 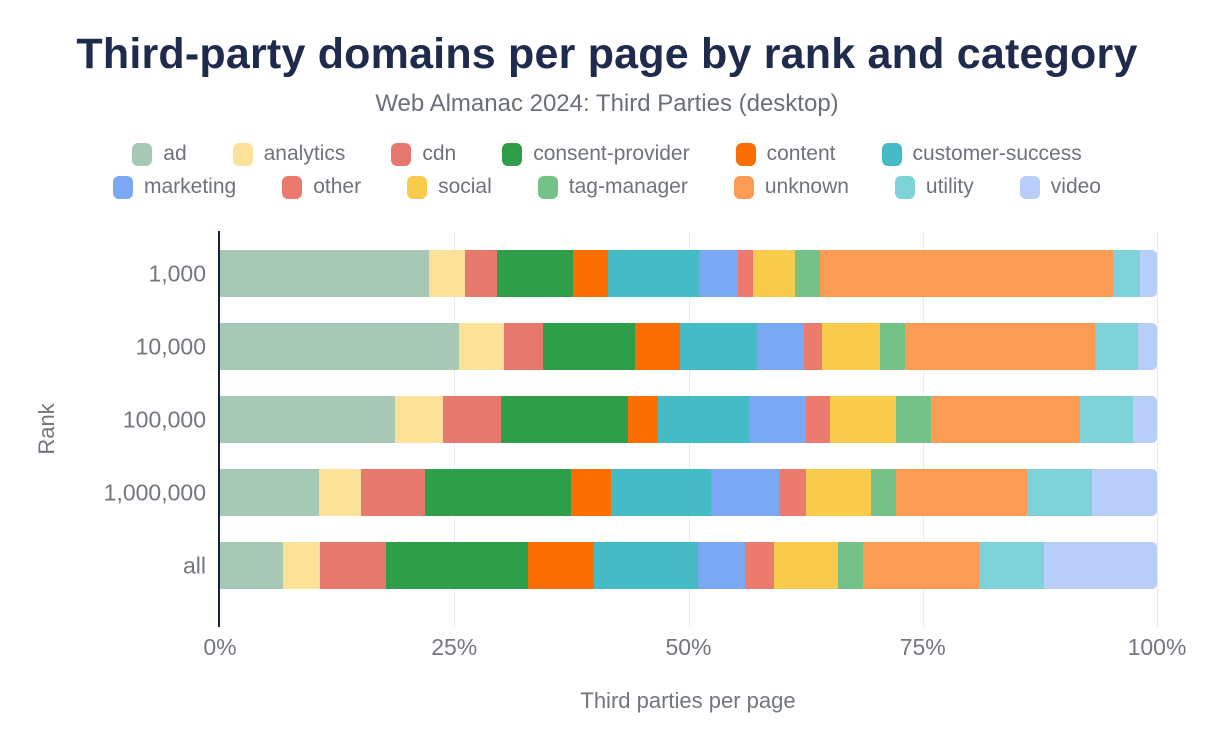 What do you see at coordinates (1157, 647) in the screenshot?
I see `x-tick-label: 100%` at bounding box center [1157, 647].